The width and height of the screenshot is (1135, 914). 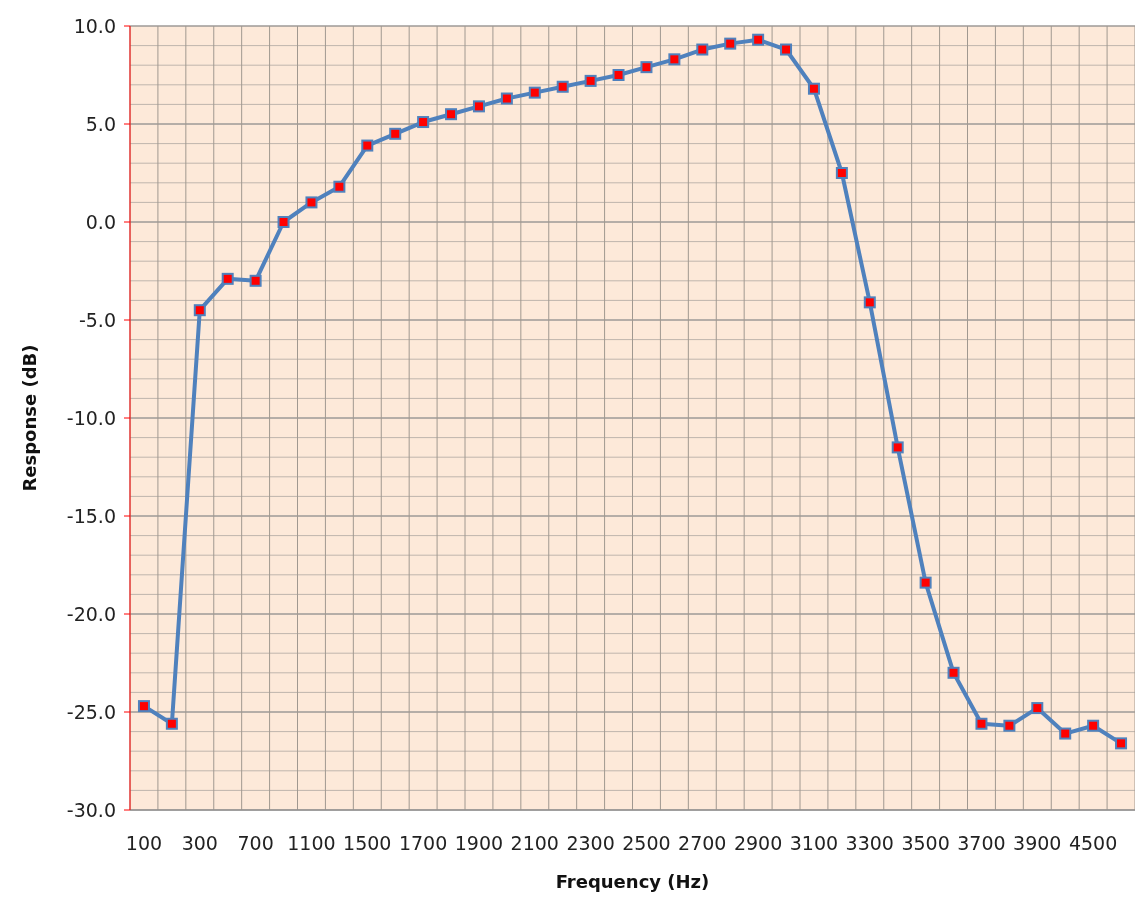 What do you see at coordinates (590, 843) in the screenshot?
I see `x-tick-label: 2300` at bounding box center [590, 843].